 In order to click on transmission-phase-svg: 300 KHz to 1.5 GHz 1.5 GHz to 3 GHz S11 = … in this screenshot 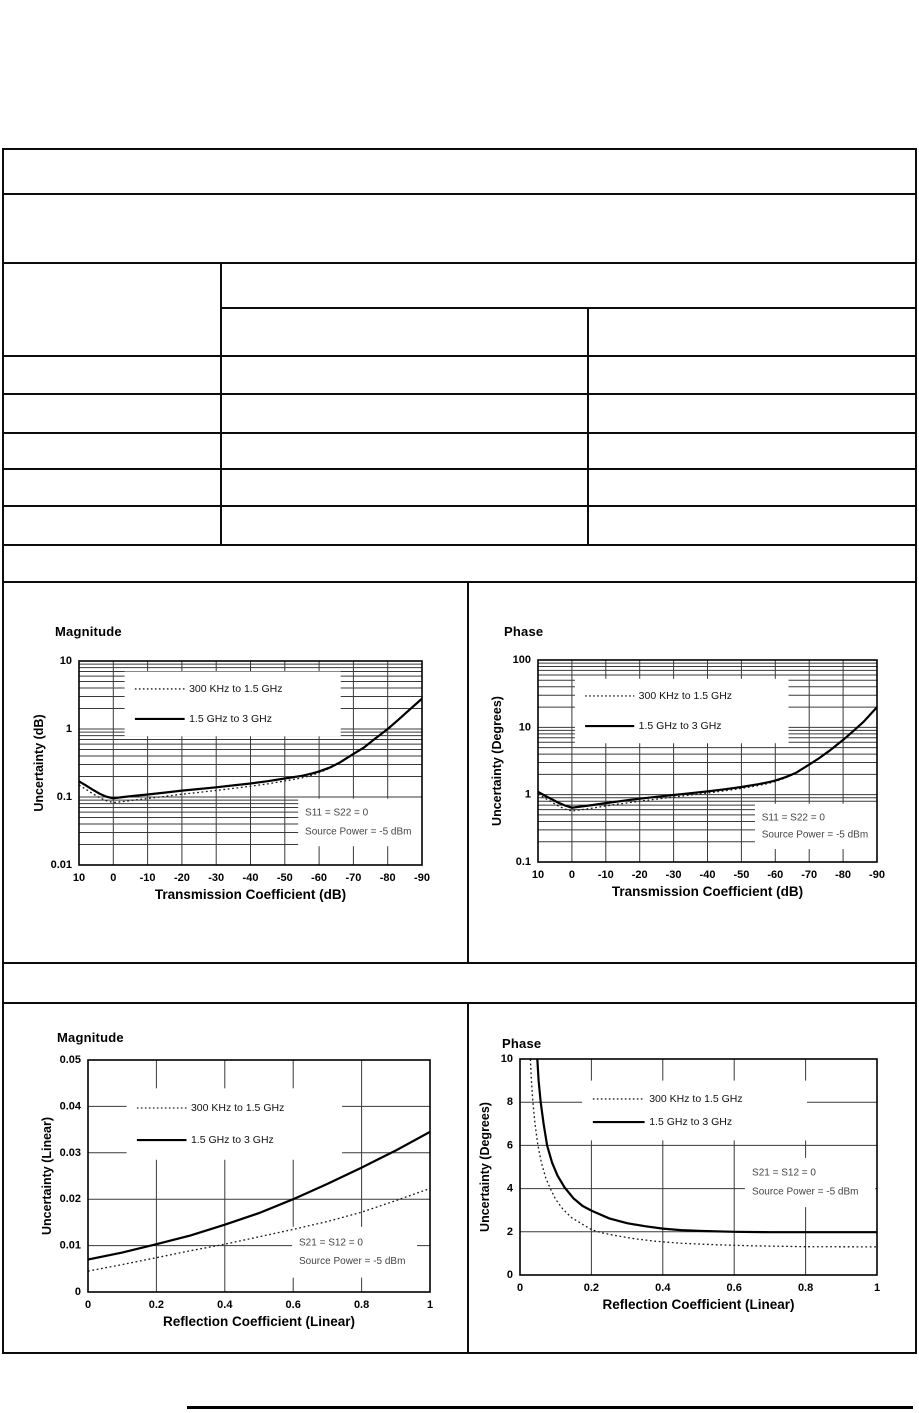, I will do `click(687, 776)`.